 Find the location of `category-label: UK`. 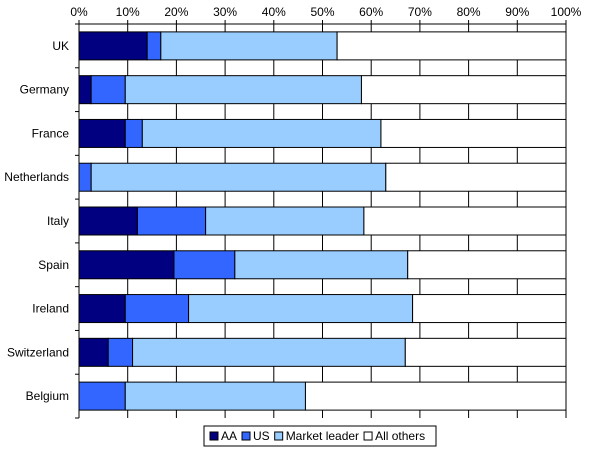

category-label: UK is located at coordinates (60, 46).